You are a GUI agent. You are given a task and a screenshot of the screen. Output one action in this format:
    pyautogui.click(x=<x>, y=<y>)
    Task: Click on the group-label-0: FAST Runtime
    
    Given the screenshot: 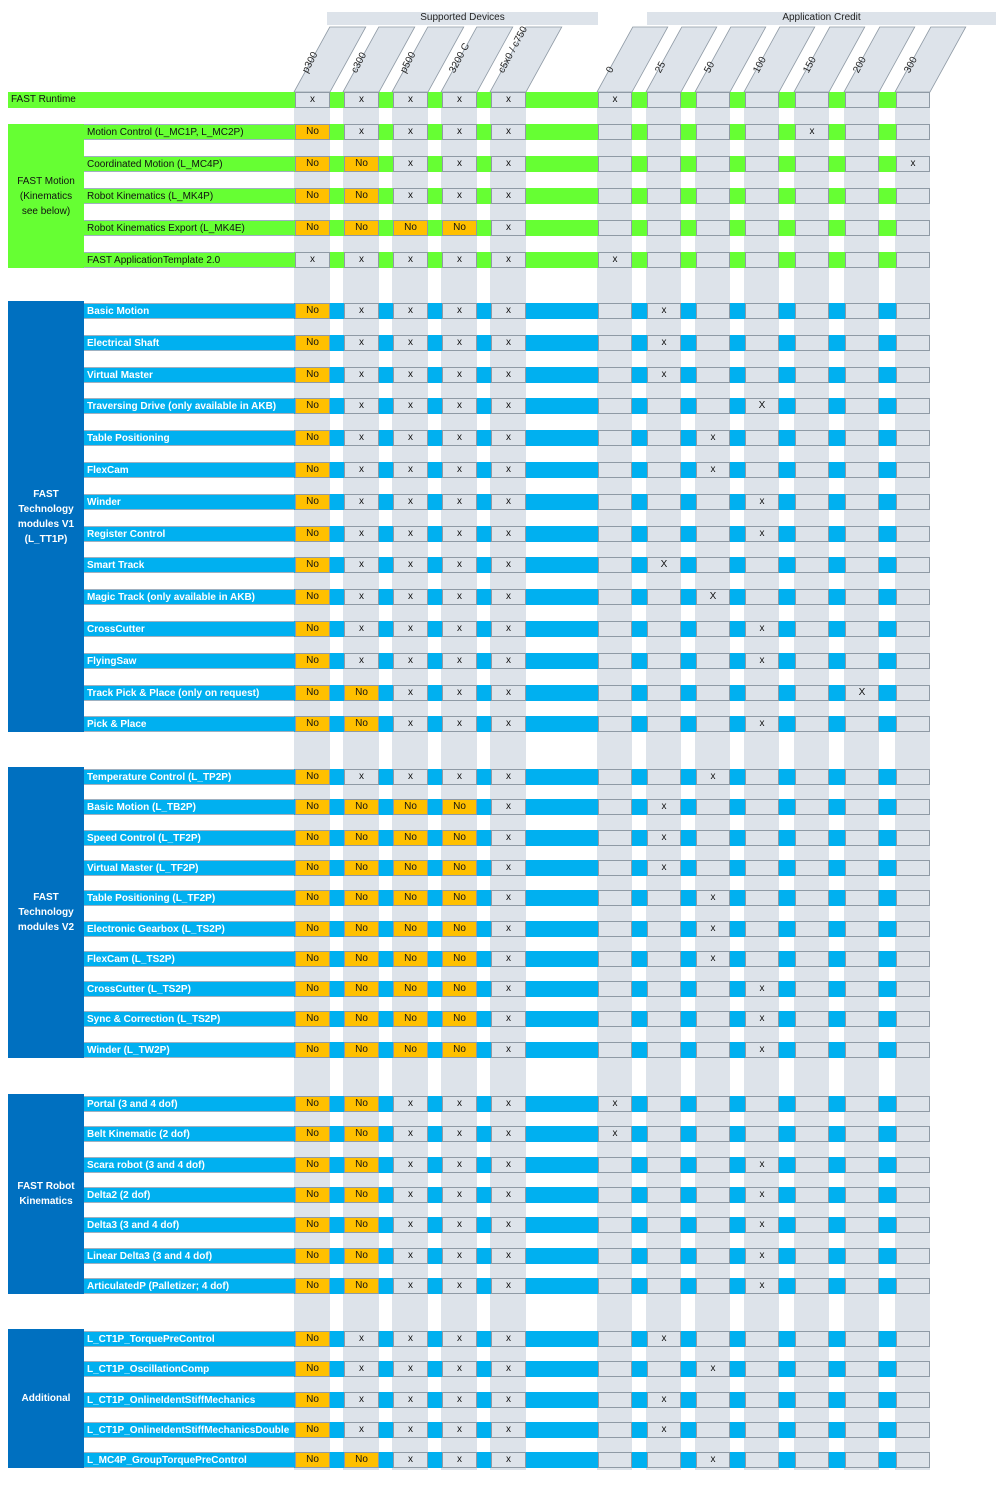 What is the action you would take?
    pyautogui.click(x=46, y=100)
    